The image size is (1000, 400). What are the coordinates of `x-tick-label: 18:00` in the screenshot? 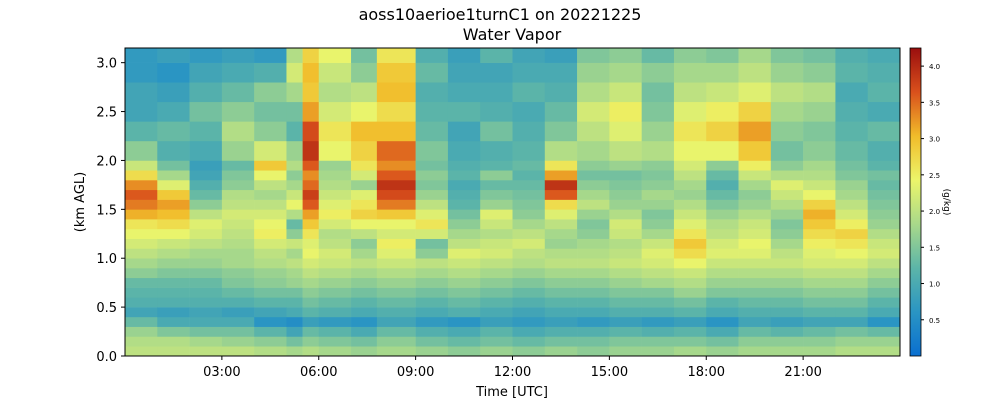 It's located at (706, 372).